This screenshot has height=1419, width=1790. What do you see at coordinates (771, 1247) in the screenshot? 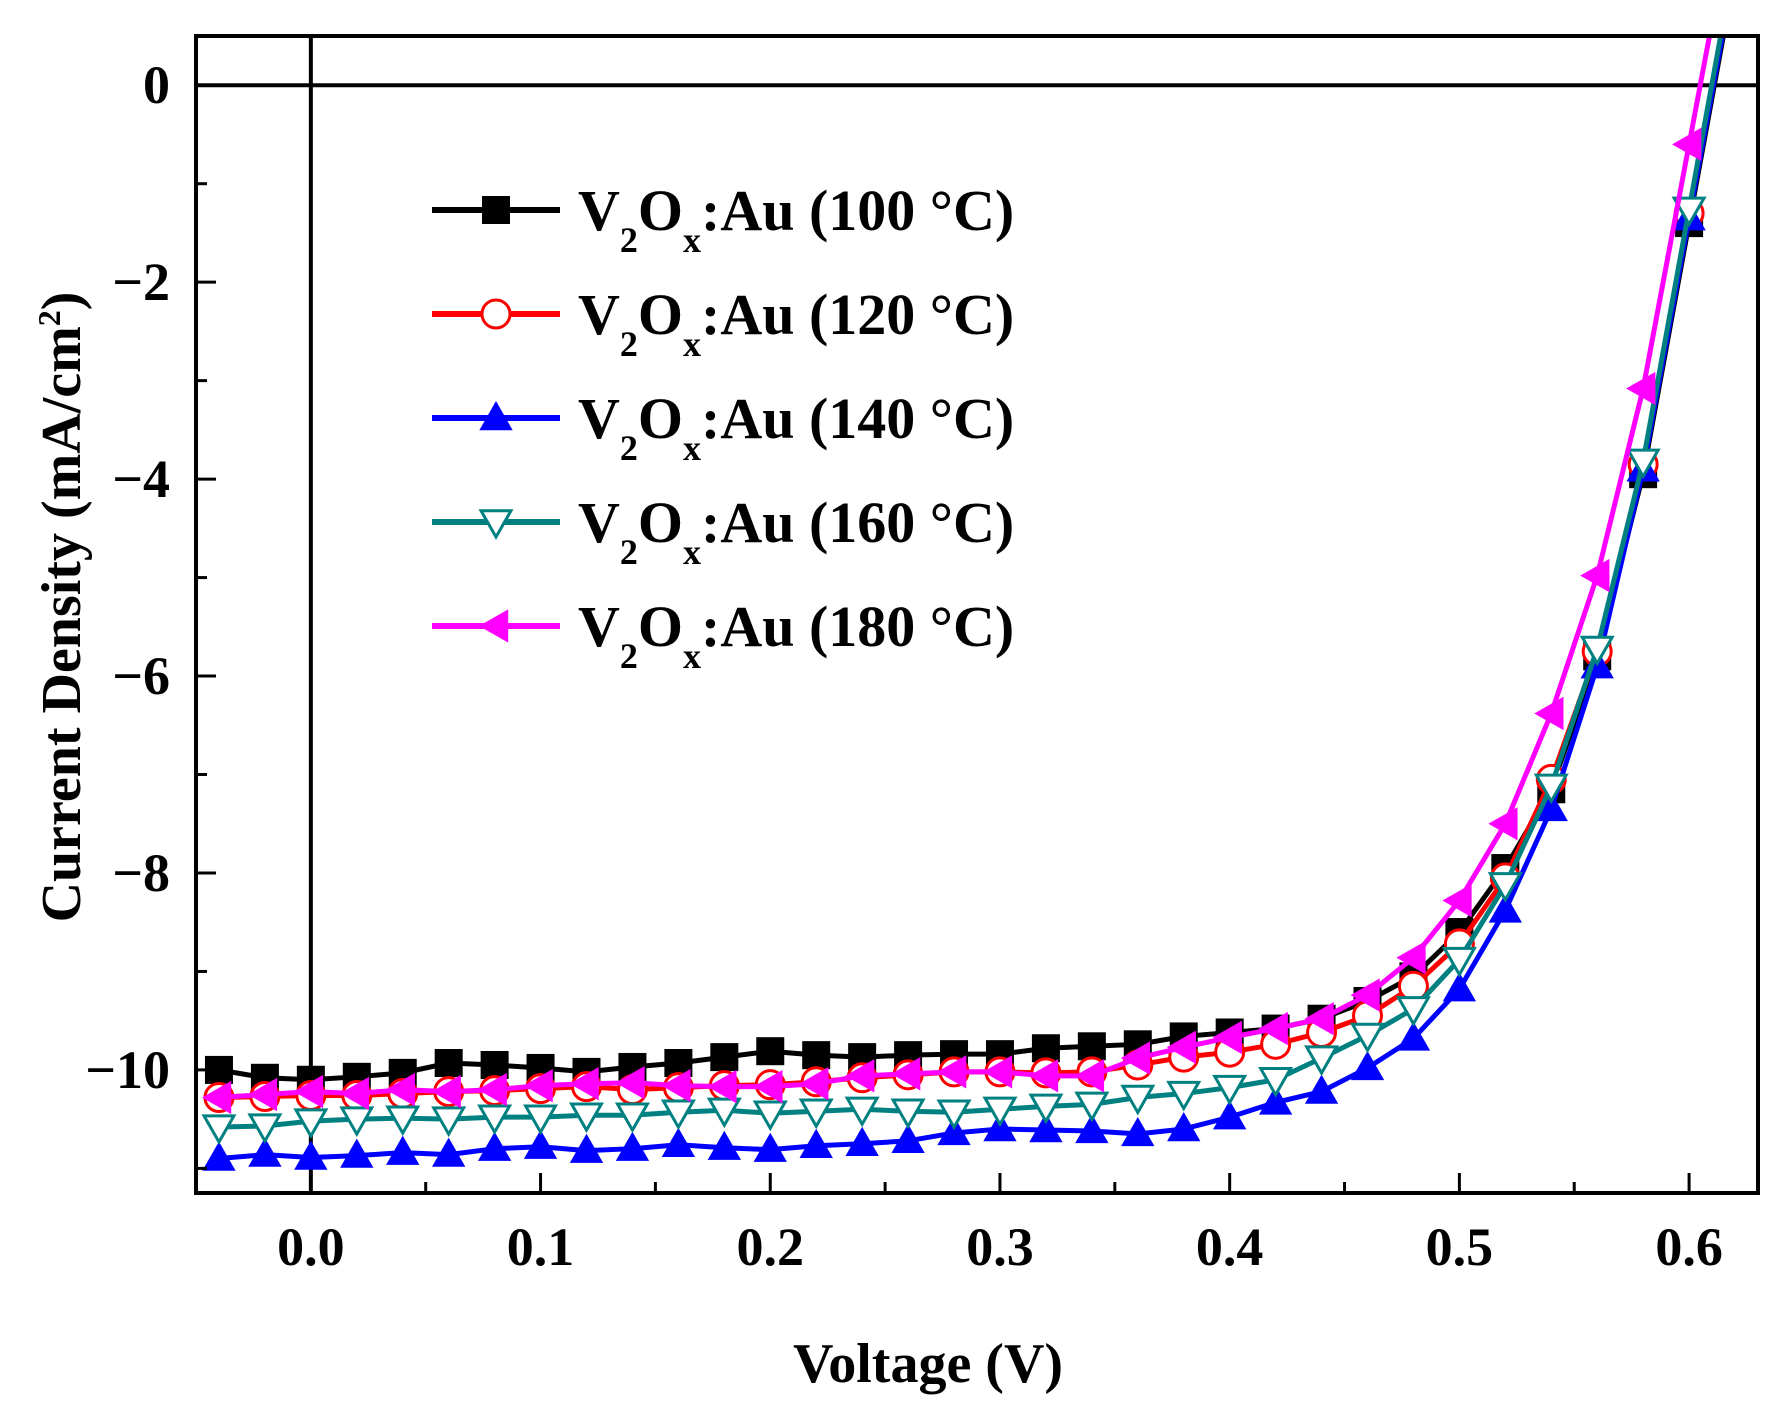
I see `x-tick-label: 0.2` at bounding box center [771, 1247].